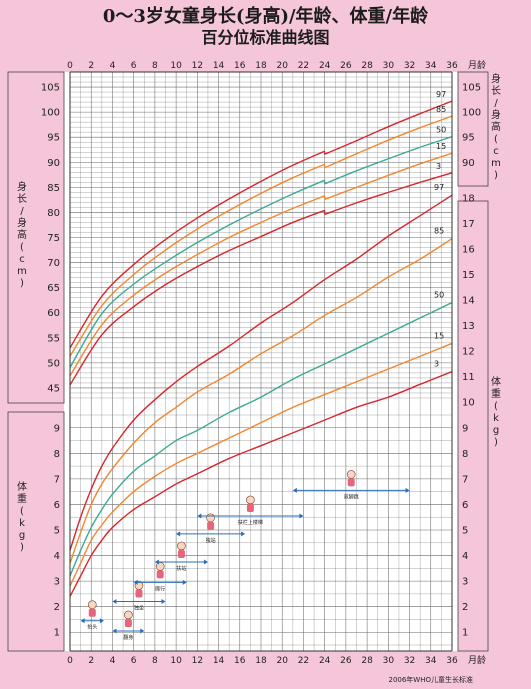 The width and height of the screenshot is (531, 689). I want to click on milestone-爬行: 爬行, so click(160, 577).